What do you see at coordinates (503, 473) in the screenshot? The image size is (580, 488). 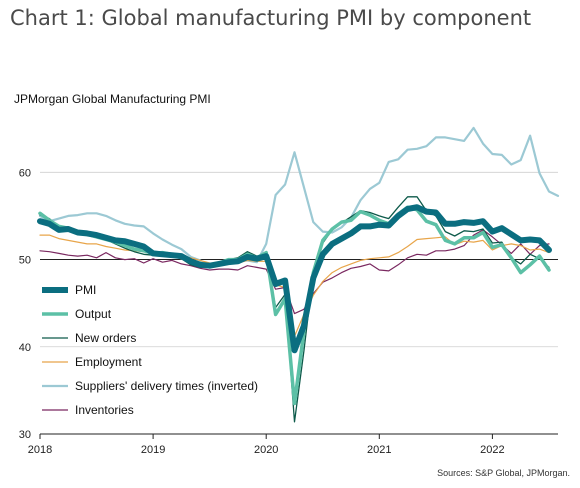 I see `source-note: Sources: S&P Global, JPMorgan.` at bounding box center [503, 473].